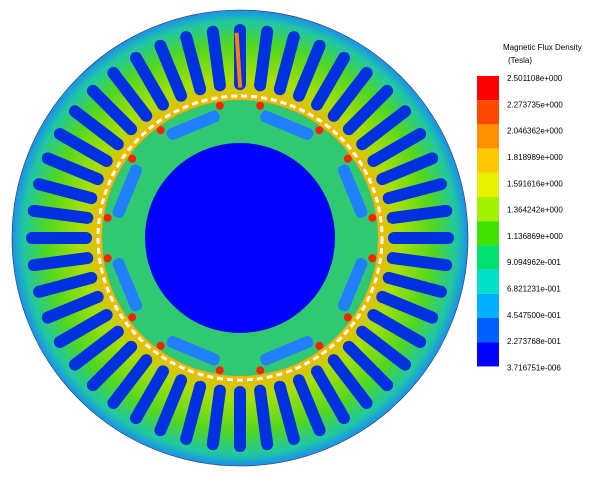 This screenshot has width=598, height=477. What do you see at coordinates (534, 315) in the screenshot?
I see `legend-label: 4.547500e-001` at bounding box center [534, 315].